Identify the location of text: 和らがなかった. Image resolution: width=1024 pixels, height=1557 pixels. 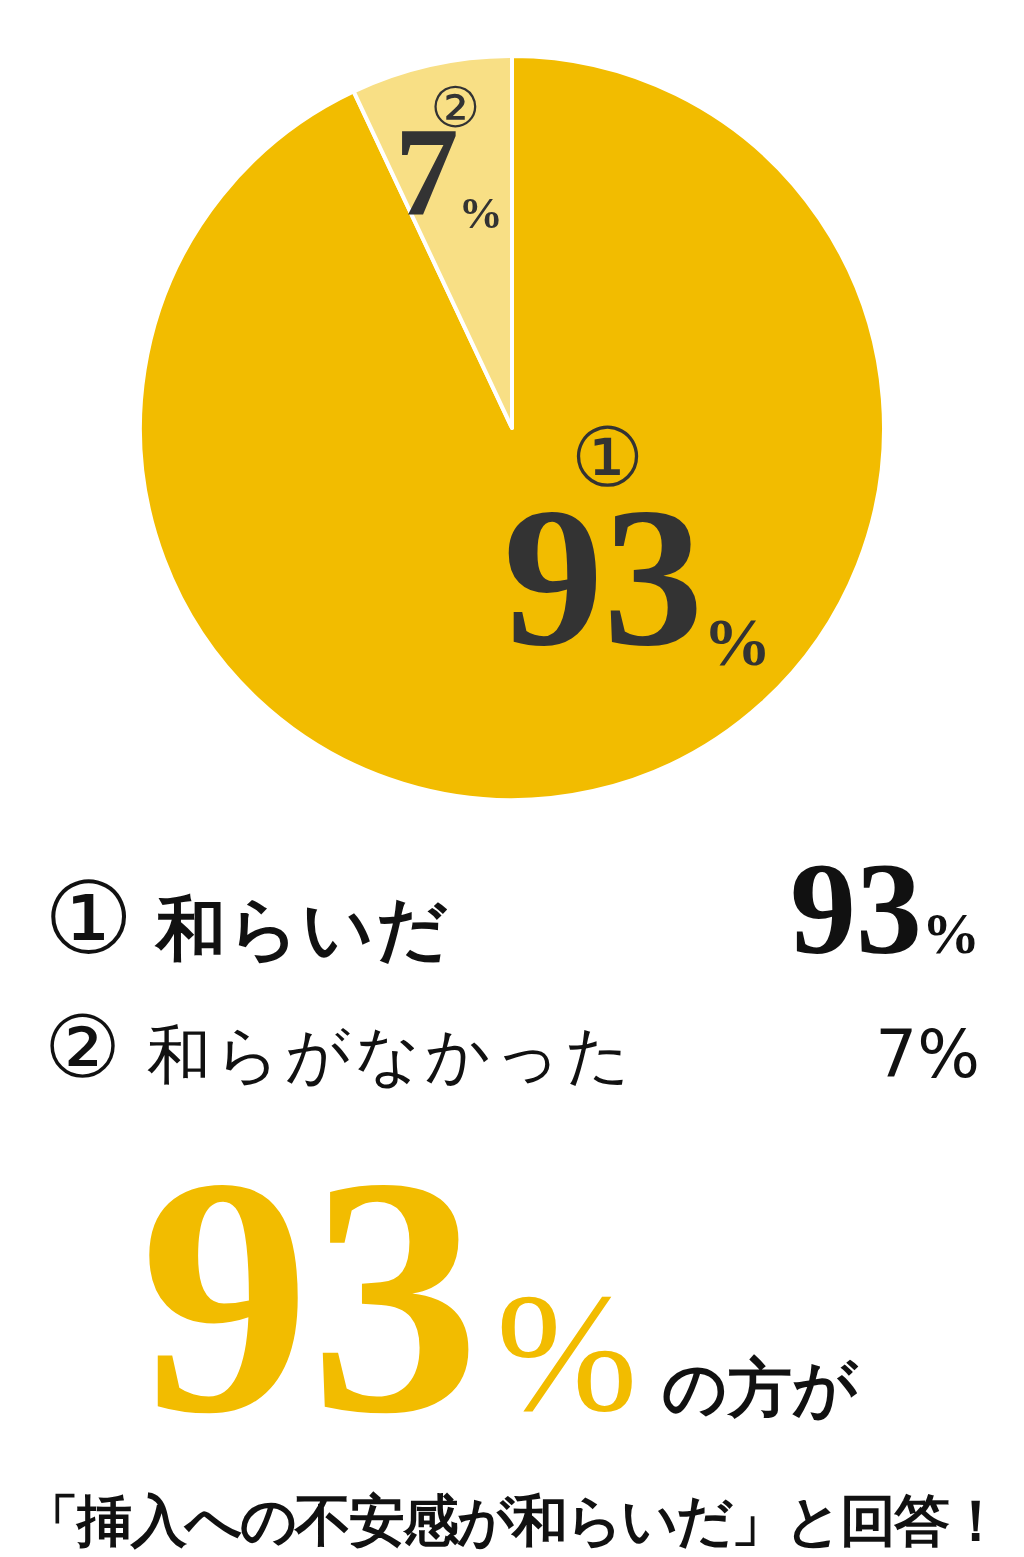
(391, 1055).